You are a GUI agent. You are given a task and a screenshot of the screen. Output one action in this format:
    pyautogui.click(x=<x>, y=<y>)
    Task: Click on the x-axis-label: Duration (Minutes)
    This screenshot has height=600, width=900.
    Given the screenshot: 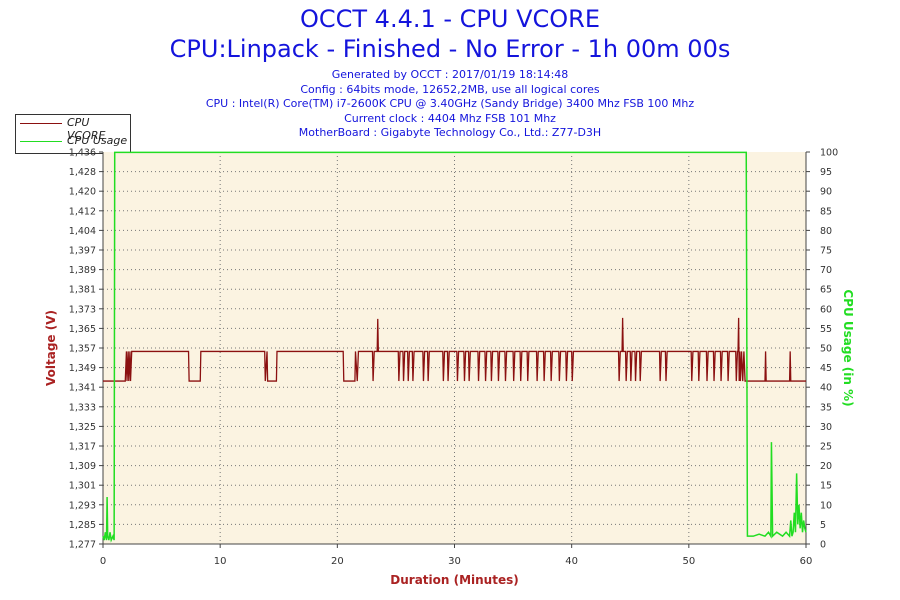 What is the action you would take?
    pyautogui.click(x=454, y=580)
    